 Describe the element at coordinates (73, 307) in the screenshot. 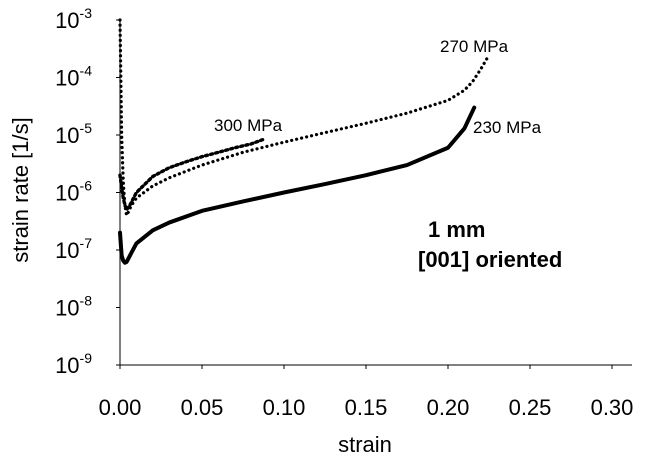

I see `y-tick-label: 10⁻⁸` at that location.